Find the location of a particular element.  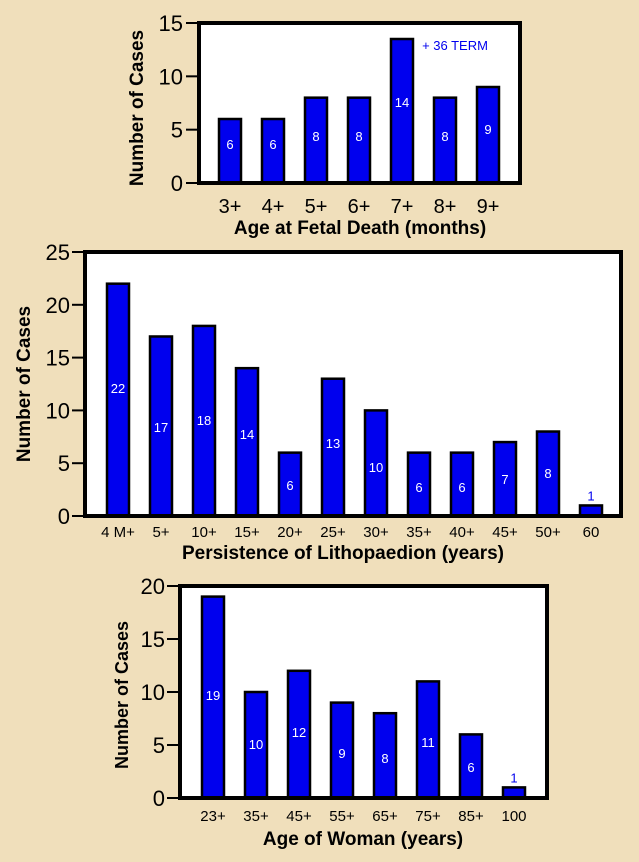

x-tick-label: 9+ is located at coordinates (488, 207).